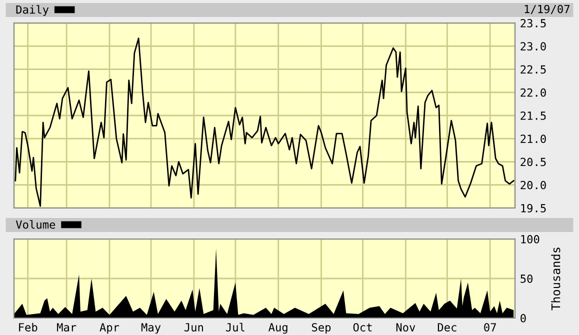  What do you see at coordinates (490, 327) in the screenshot?
I see `x-tick-label: 07` at bounding box center [490, 327].